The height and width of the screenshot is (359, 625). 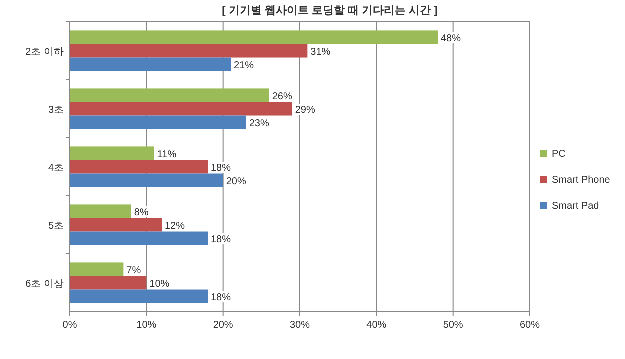 What do you see at coordinates (453, 325) in the screenshot?
I see `x-tick-label: 50%` at bounding box center [453, 325].